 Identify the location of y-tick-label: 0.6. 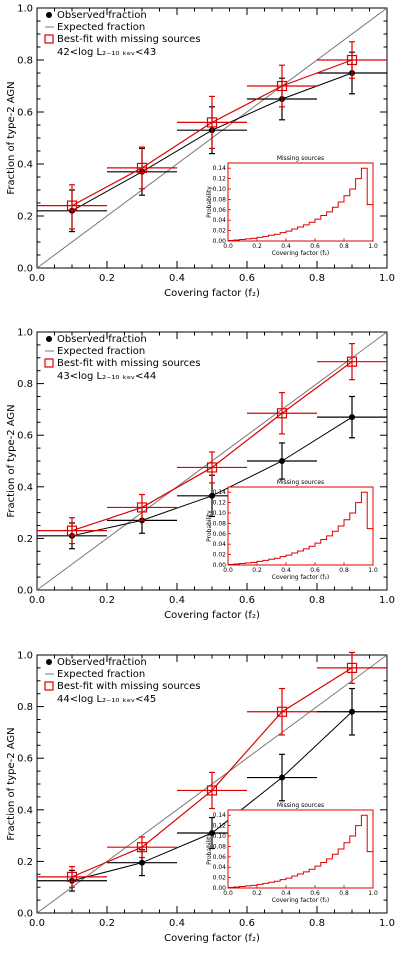
(25, 759).